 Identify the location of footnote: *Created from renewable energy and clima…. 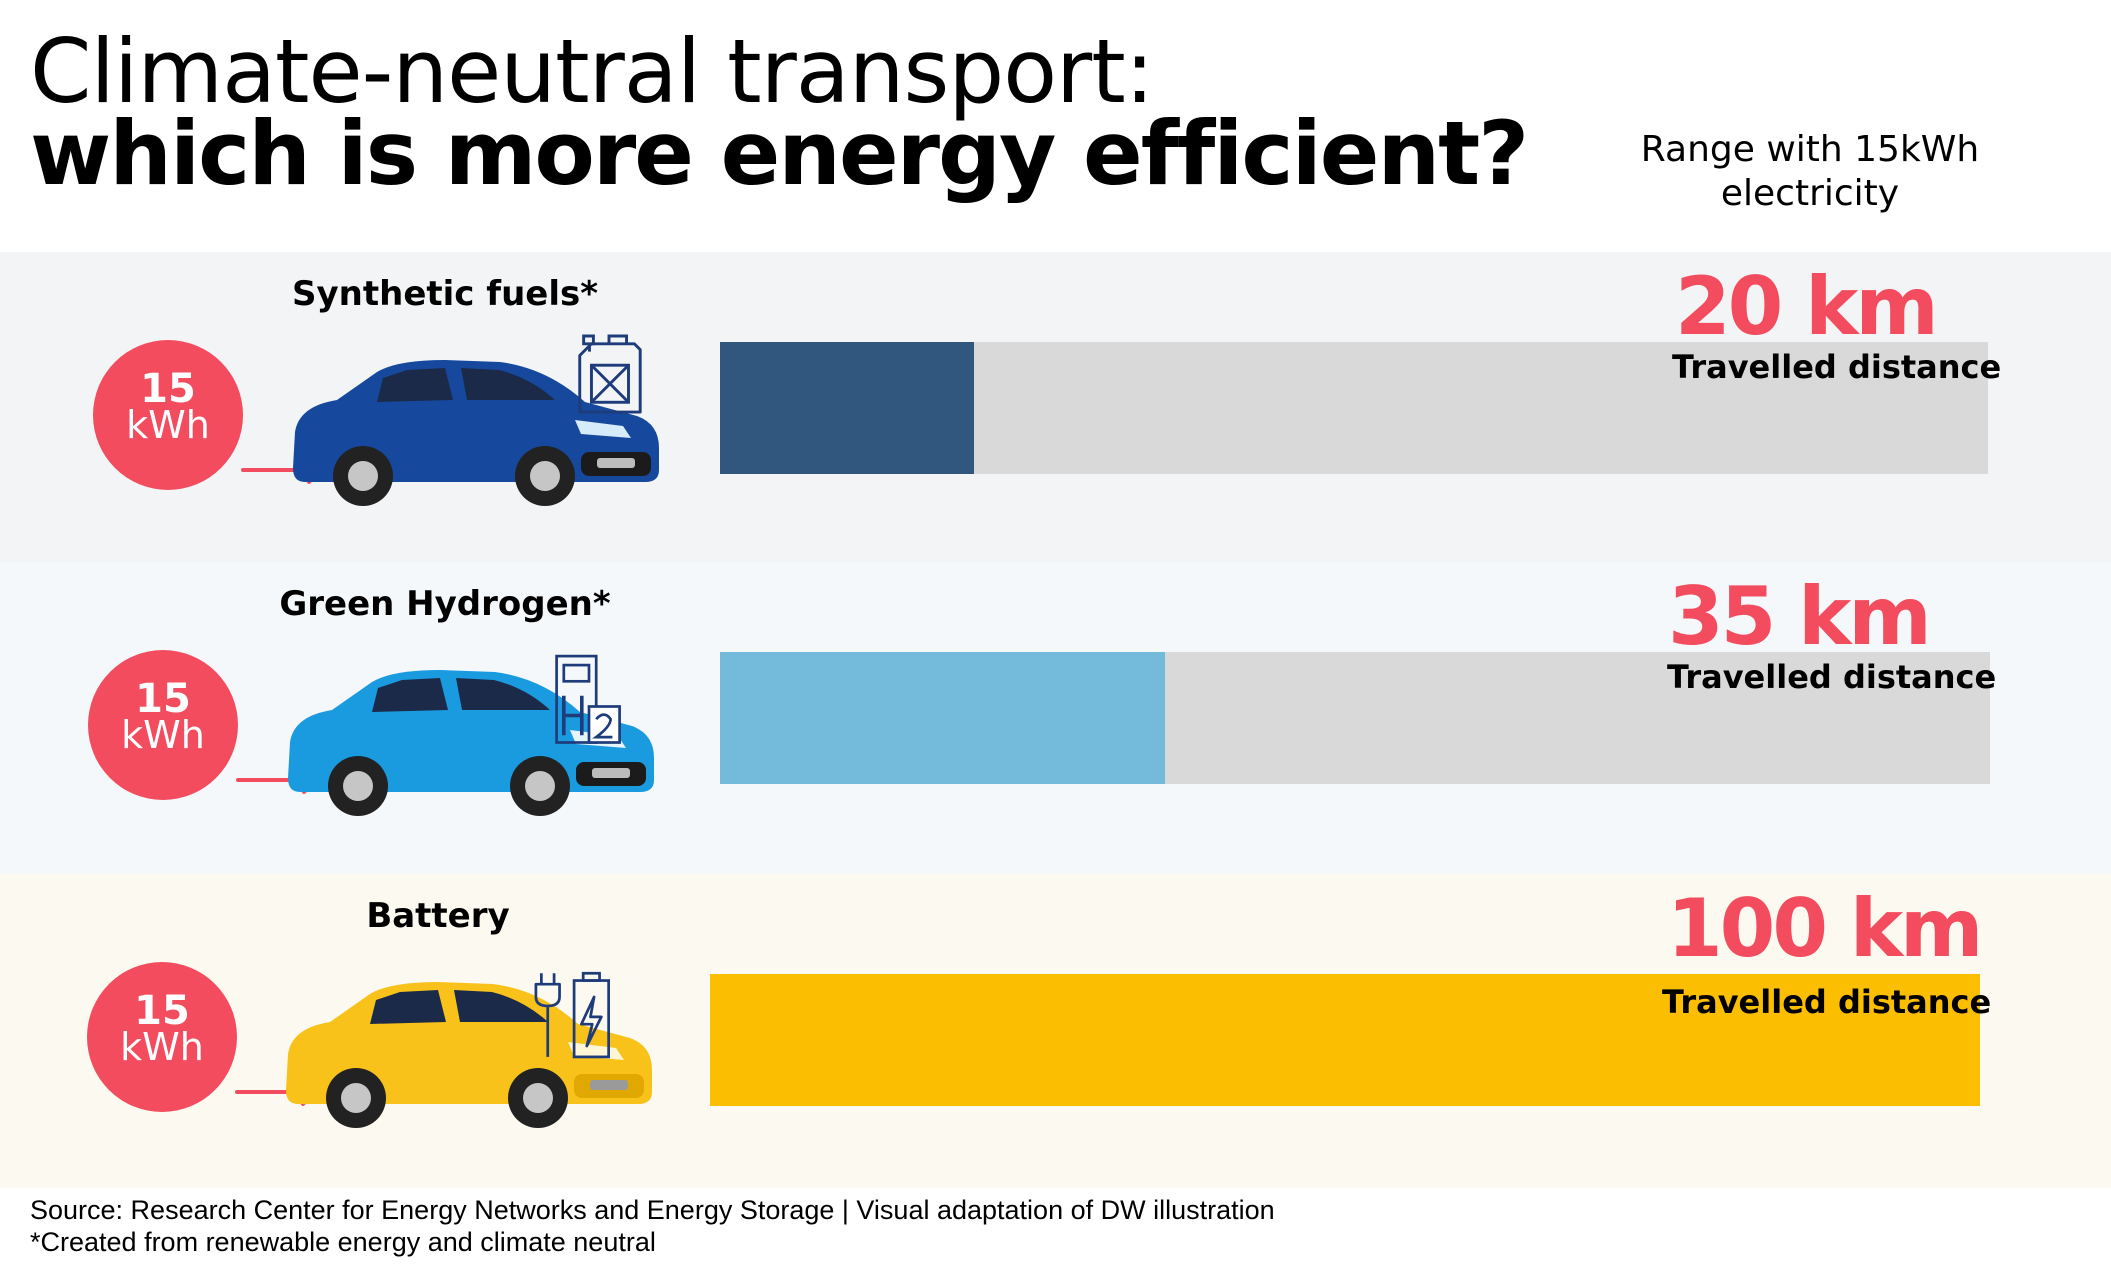
(343, 1242).